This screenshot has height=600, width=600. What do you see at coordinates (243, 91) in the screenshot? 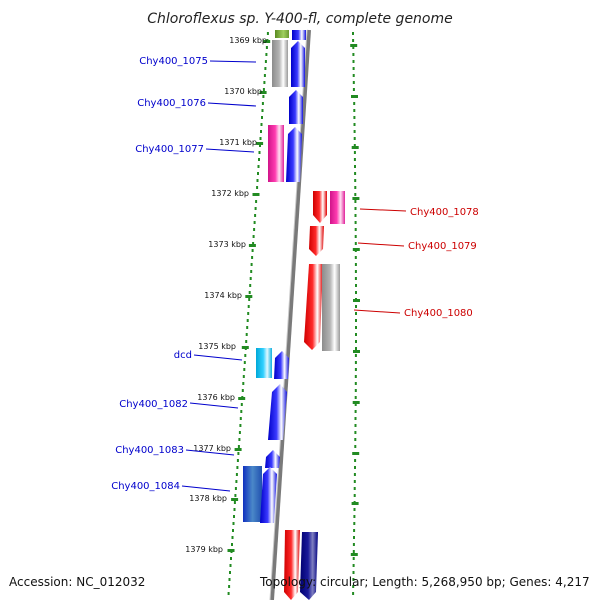
I see `kbp-label: 1370 kbp` at bounding box center [243, 91].